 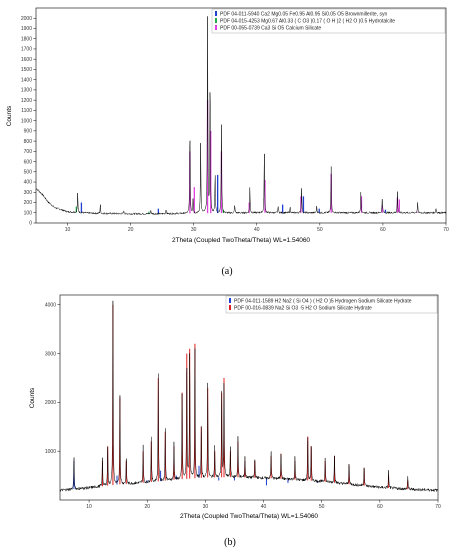 What do you see at coordinates (438, 507) in the screenshot?
I see `x-tick-label-b-6: 70` at bounding box center [438, 507].